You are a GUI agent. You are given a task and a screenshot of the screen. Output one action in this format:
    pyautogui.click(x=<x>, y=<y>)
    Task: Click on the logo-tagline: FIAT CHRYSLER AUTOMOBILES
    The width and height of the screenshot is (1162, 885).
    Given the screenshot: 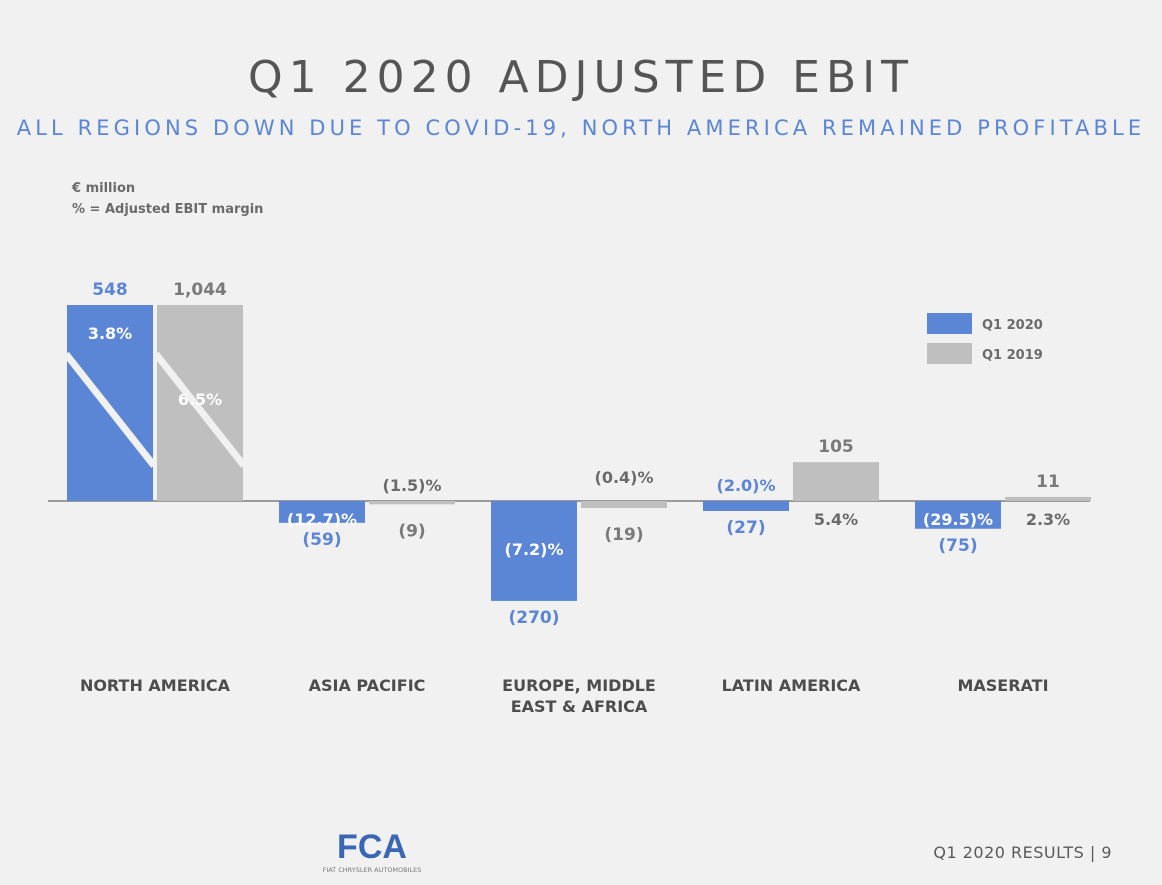 What is the action you would take?
    pyautogui.click(x=372, y=870)
    